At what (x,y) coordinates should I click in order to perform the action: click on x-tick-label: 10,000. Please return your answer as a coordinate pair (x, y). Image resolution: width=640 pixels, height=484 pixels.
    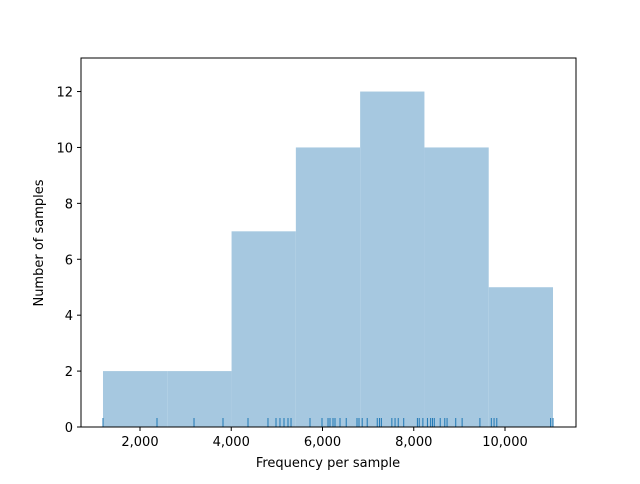
    Looking at the image, I should click on (505, 442).